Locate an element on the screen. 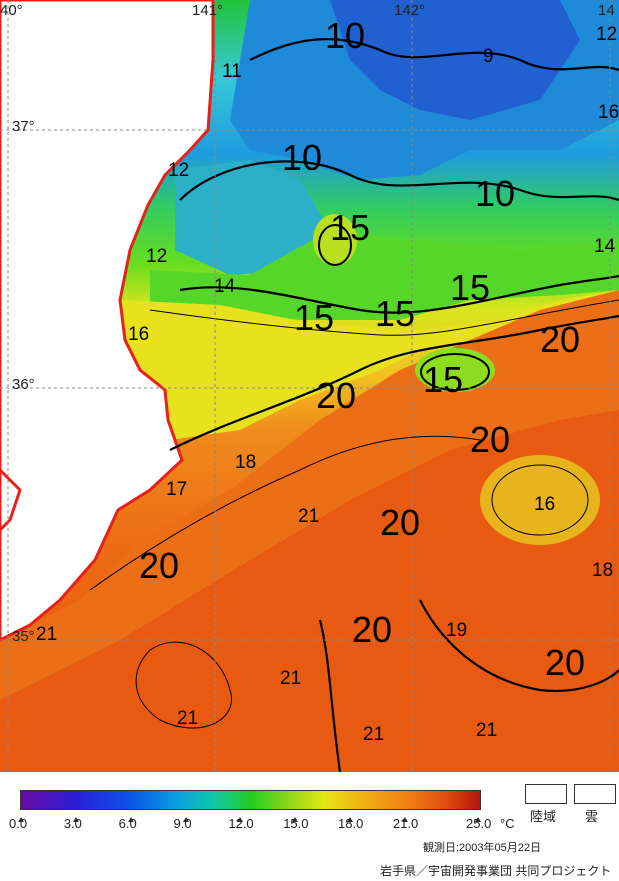  unit-label: °C is located at coordinates (507, 823).